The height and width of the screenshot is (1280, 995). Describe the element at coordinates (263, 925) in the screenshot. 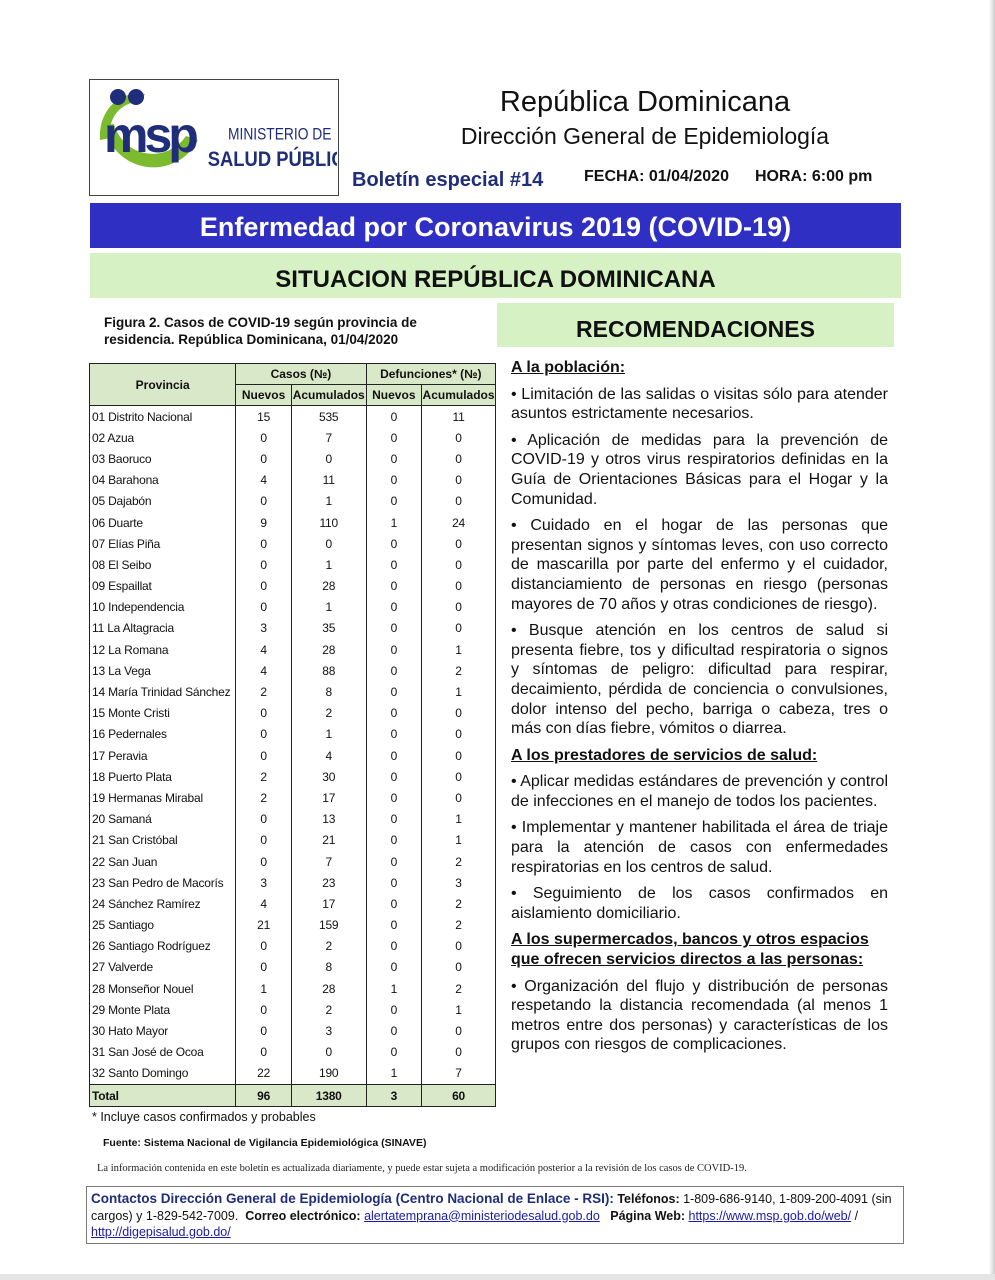

I see `cases-new: 21` at that location.